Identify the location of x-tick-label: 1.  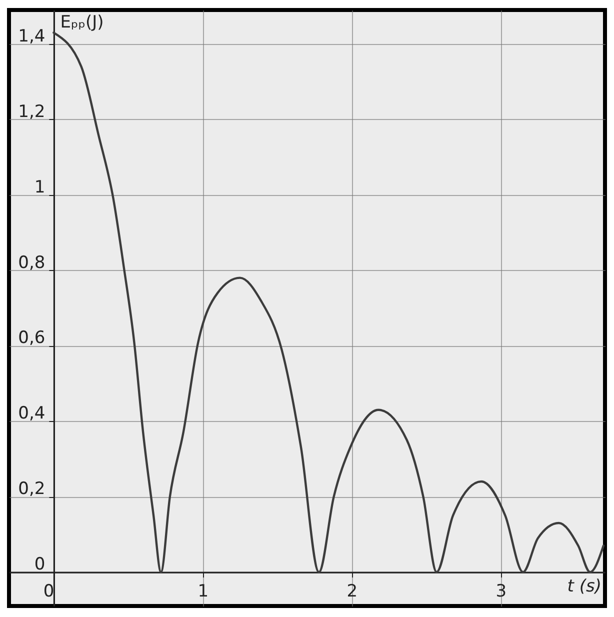
(203, 592).